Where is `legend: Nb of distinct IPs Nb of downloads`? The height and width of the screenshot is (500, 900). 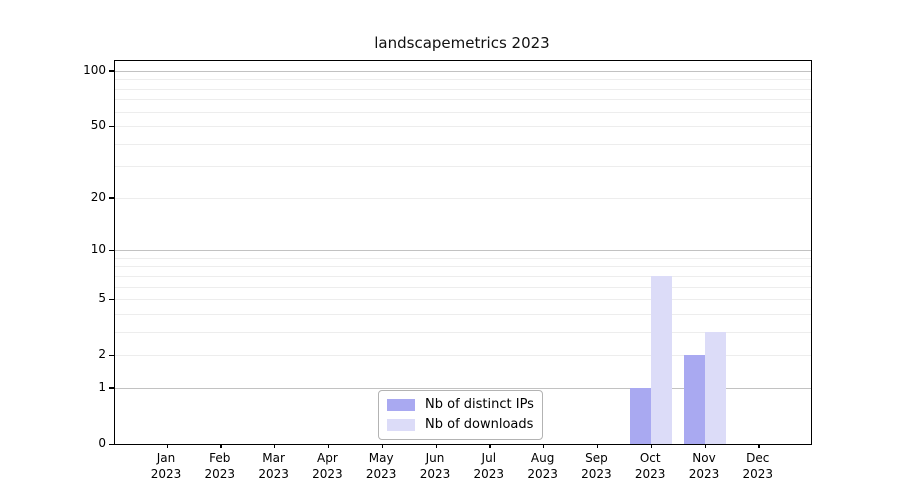
legend: Nb of distinct IPs Nb of downloads is located at coordinates (460, 415).